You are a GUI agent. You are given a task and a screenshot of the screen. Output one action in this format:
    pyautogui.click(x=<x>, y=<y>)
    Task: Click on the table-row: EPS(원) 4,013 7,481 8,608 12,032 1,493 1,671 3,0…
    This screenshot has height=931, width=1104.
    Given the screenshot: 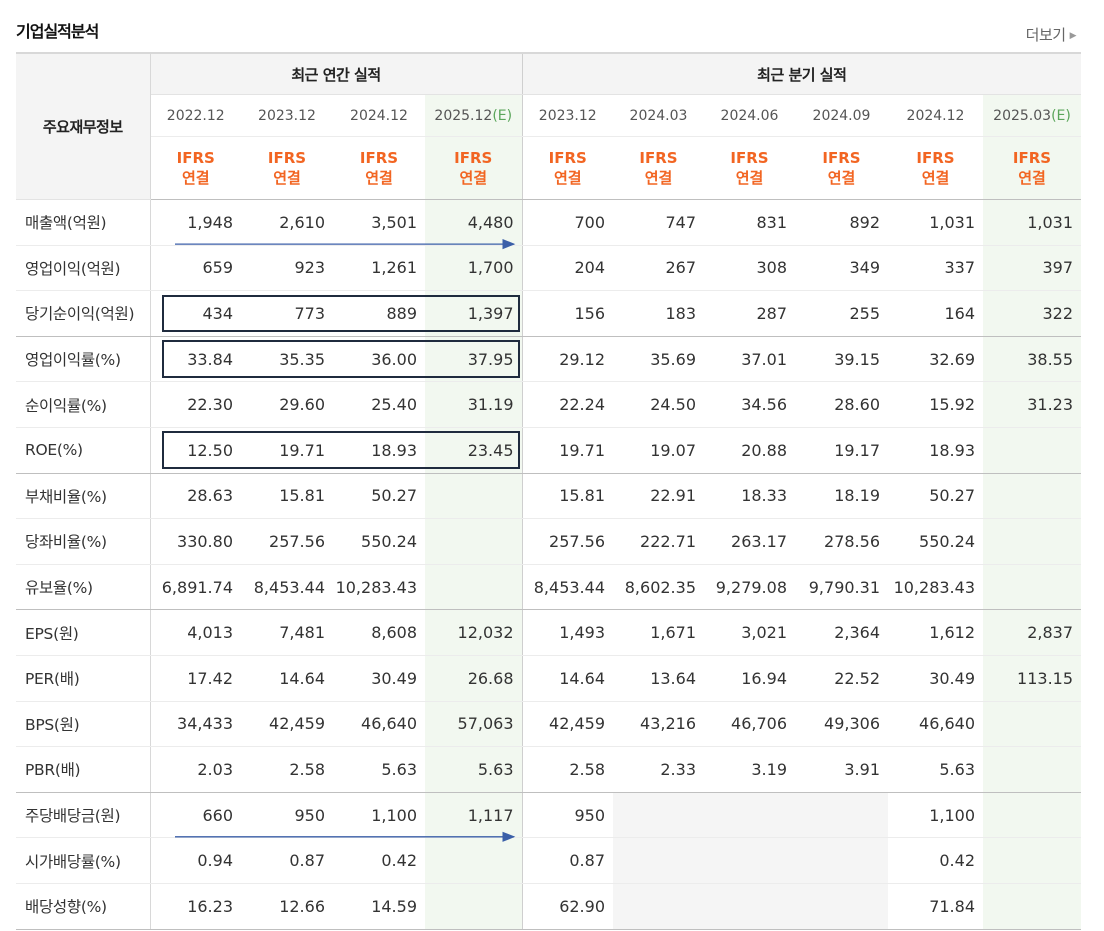 What is the action you would take?
    pyautogui.click(x=549, y=632)
    